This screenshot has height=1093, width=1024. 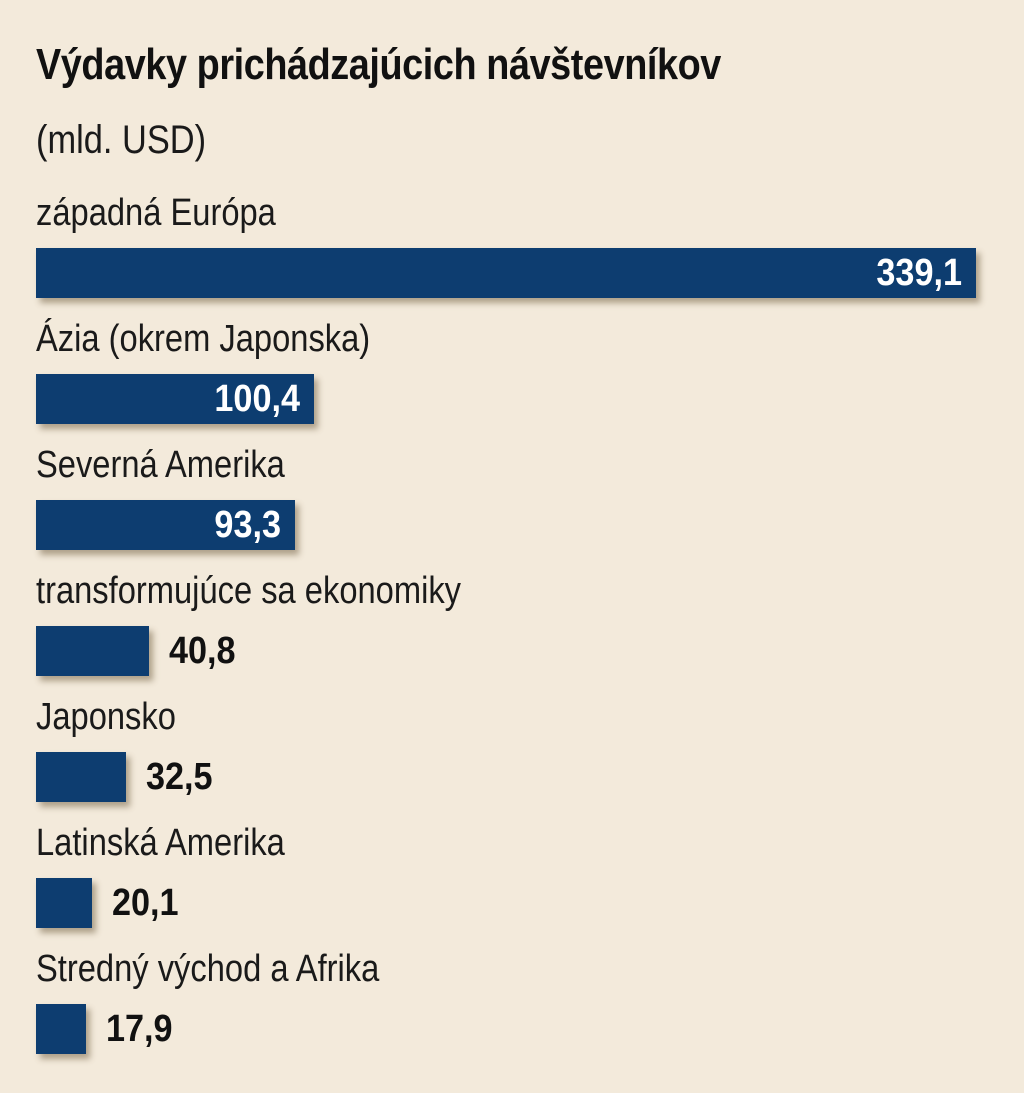 I want to click on value-label: 339,1, so click(x=919, y=273).